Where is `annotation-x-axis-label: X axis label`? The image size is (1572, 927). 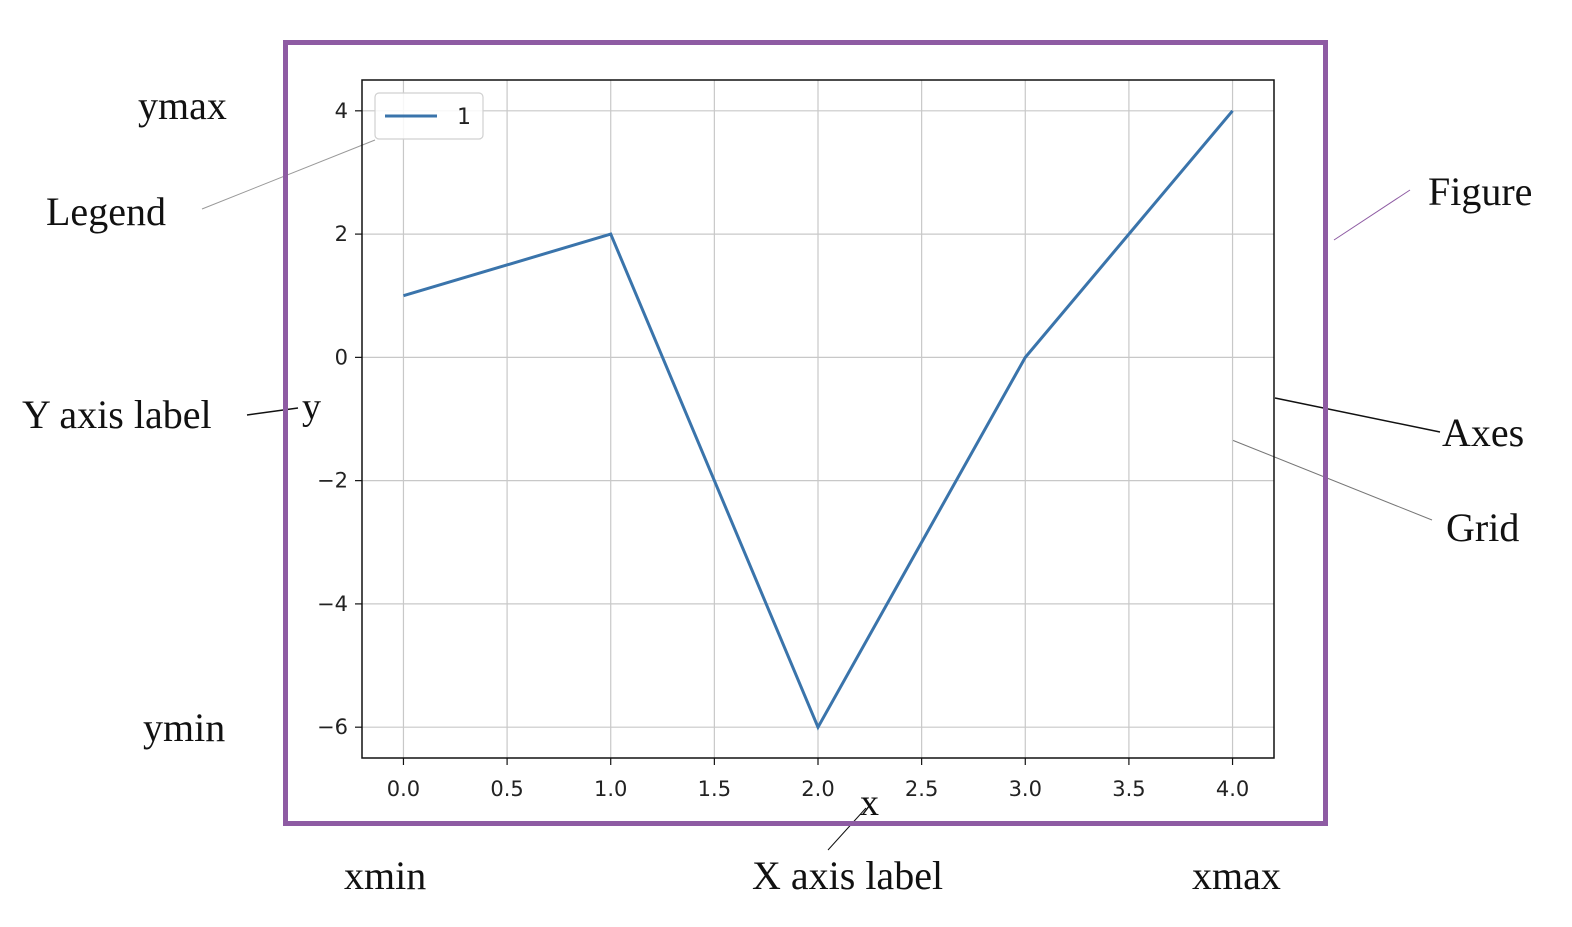 annotation-x-axis-label: X axis label is located at coordinates (848, 875).